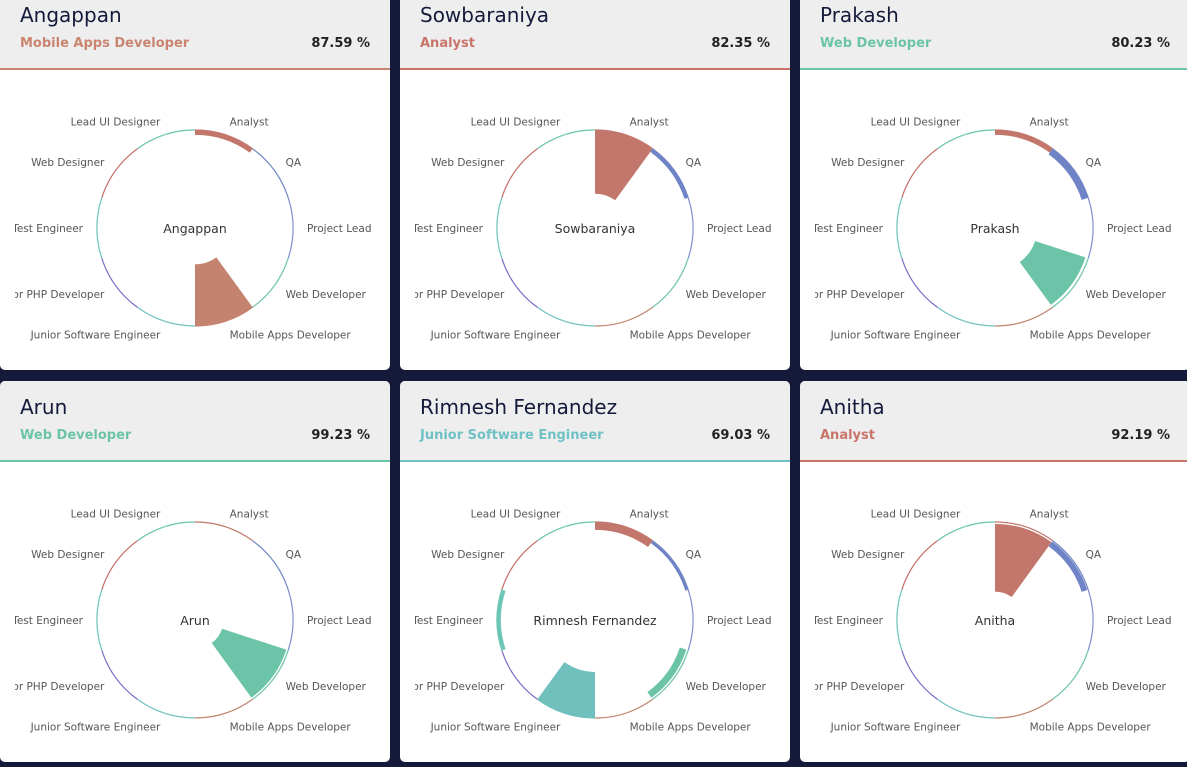 Image resolution: width=1187 pixels, height=767 pixels. I want to click on card-header: Angappan Mobile Apps Developer 87.59 %, so click(195, 35).